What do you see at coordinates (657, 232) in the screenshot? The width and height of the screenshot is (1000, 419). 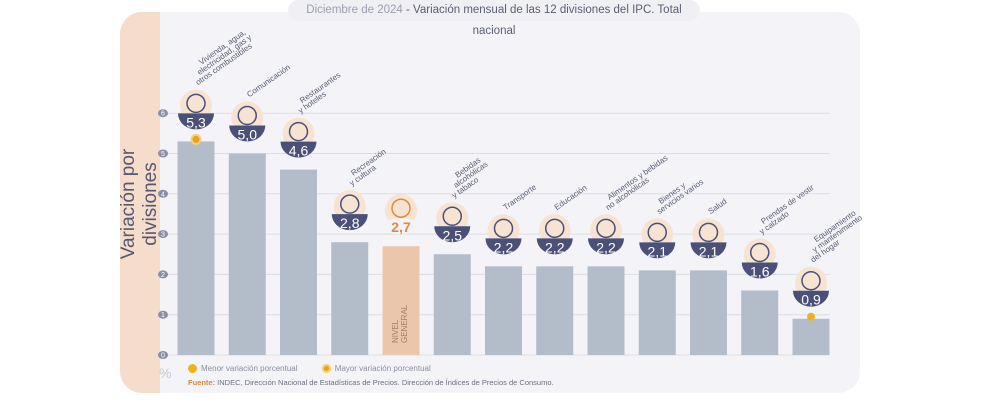 I see `comb-scissors-icon-glyph` at bounding box center [657, 232].